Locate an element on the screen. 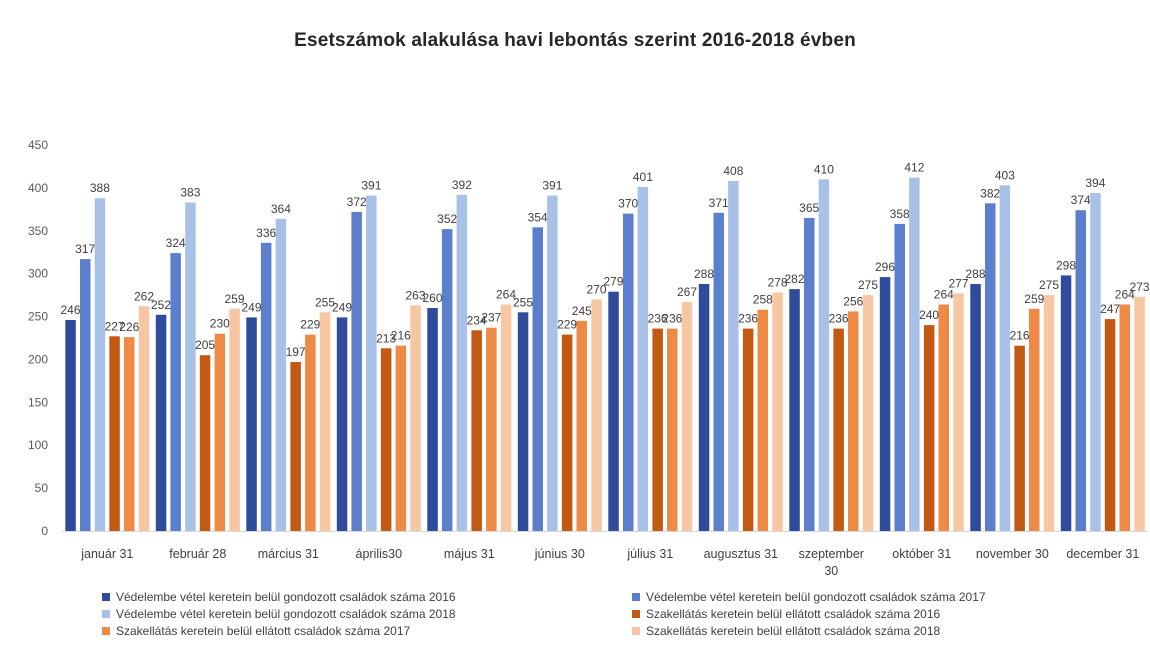  y-tick-label: 50 is located at coordinates (42, 488).